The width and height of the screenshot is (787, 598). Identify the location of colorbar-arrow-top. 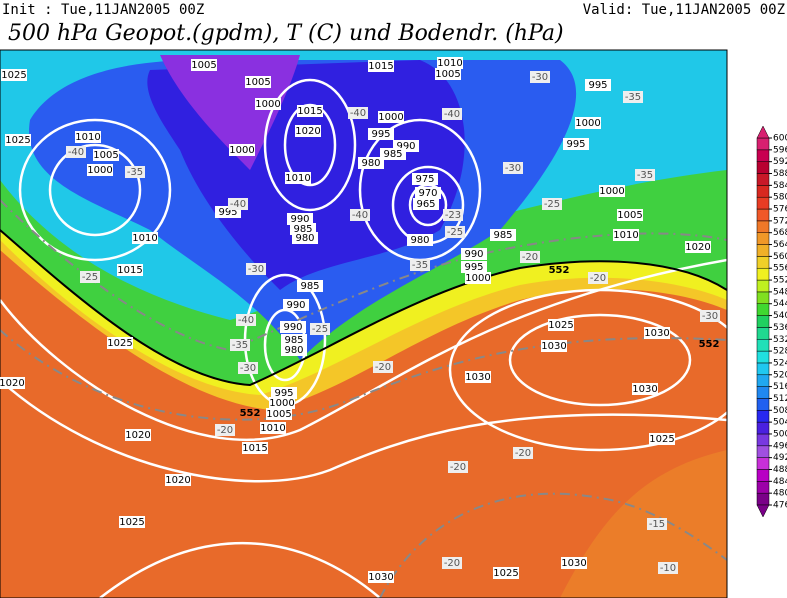
(763, 132).